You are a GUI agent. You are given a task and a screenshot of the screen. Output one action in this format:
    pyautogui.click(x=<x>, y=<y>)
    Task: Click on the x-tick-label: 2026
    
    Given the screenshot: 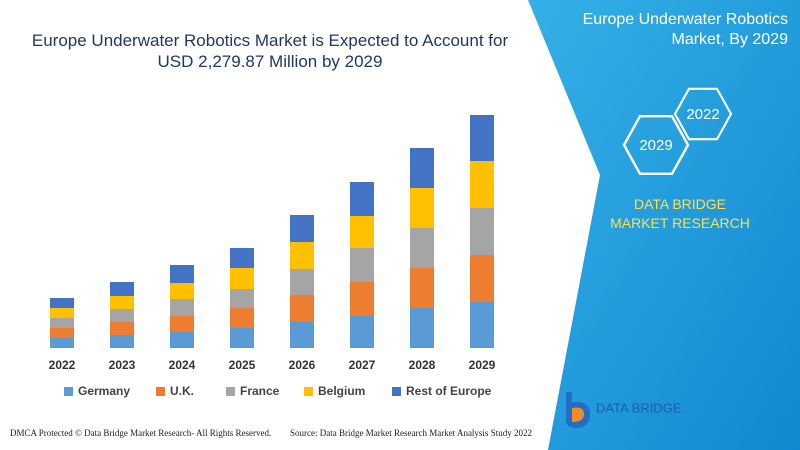 What is the action you would take?
    pyautogui.click(x=302, y=365)
    